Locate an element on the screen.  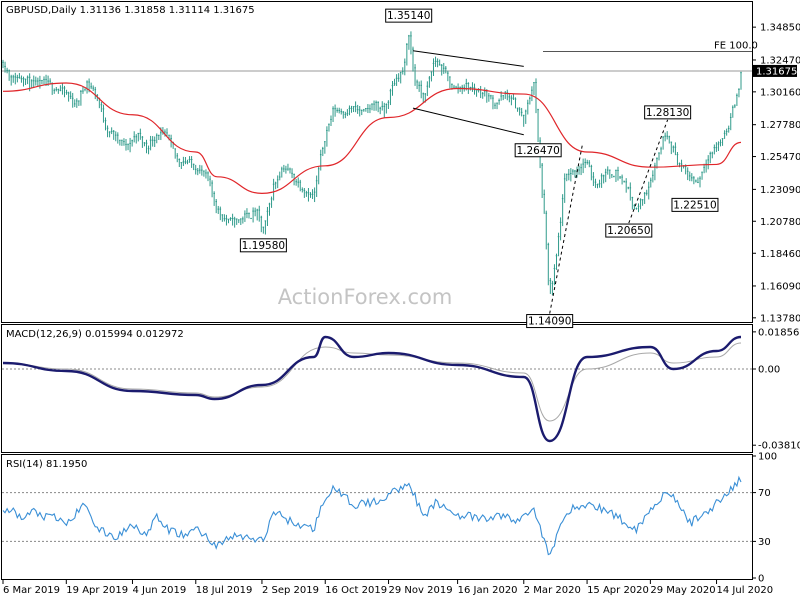
projection-lines is located at coordinates (609, 216).